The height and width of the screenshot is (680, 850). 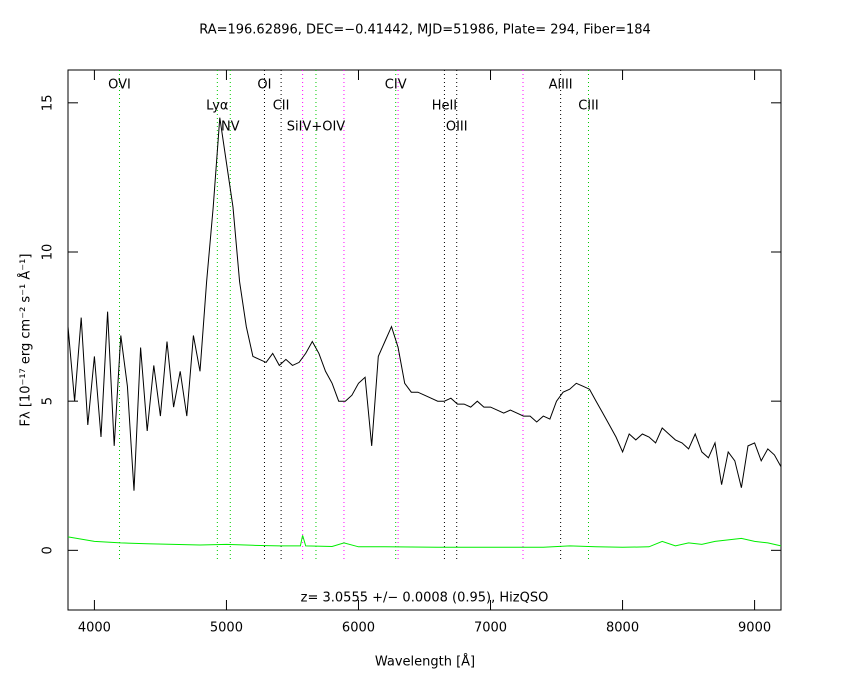 I want to click on emission-line-label: NV, so click(x=230, y=127).